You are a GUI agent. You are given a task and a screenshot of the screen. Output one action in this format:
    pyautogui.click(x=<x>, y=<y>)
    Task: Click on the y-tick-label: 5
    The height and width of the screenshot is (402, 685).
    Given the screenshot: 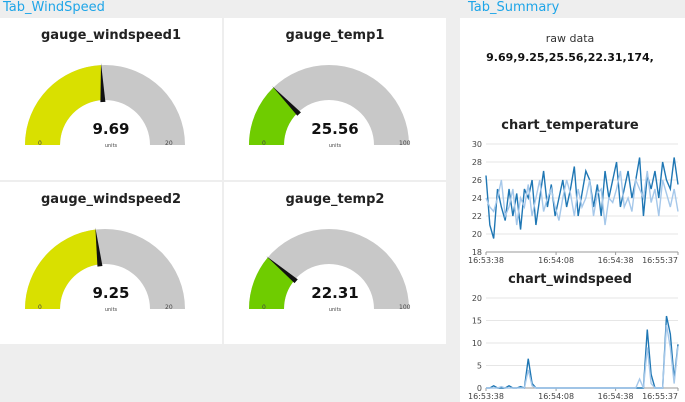 What is the action you would take?
    pyautogui.click(x=479, y=366)
    